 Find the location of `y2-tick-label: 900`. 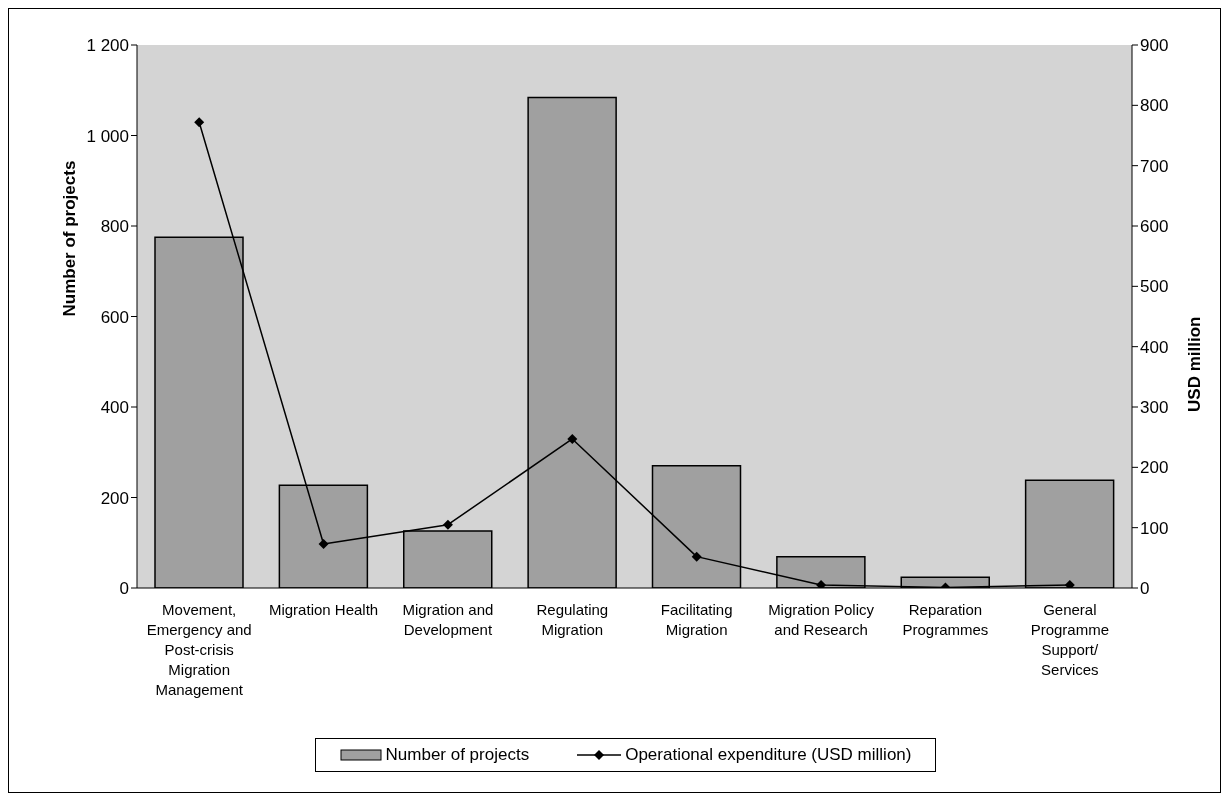

y2-tick-label: 900 is located at coordinates (1154, 46).